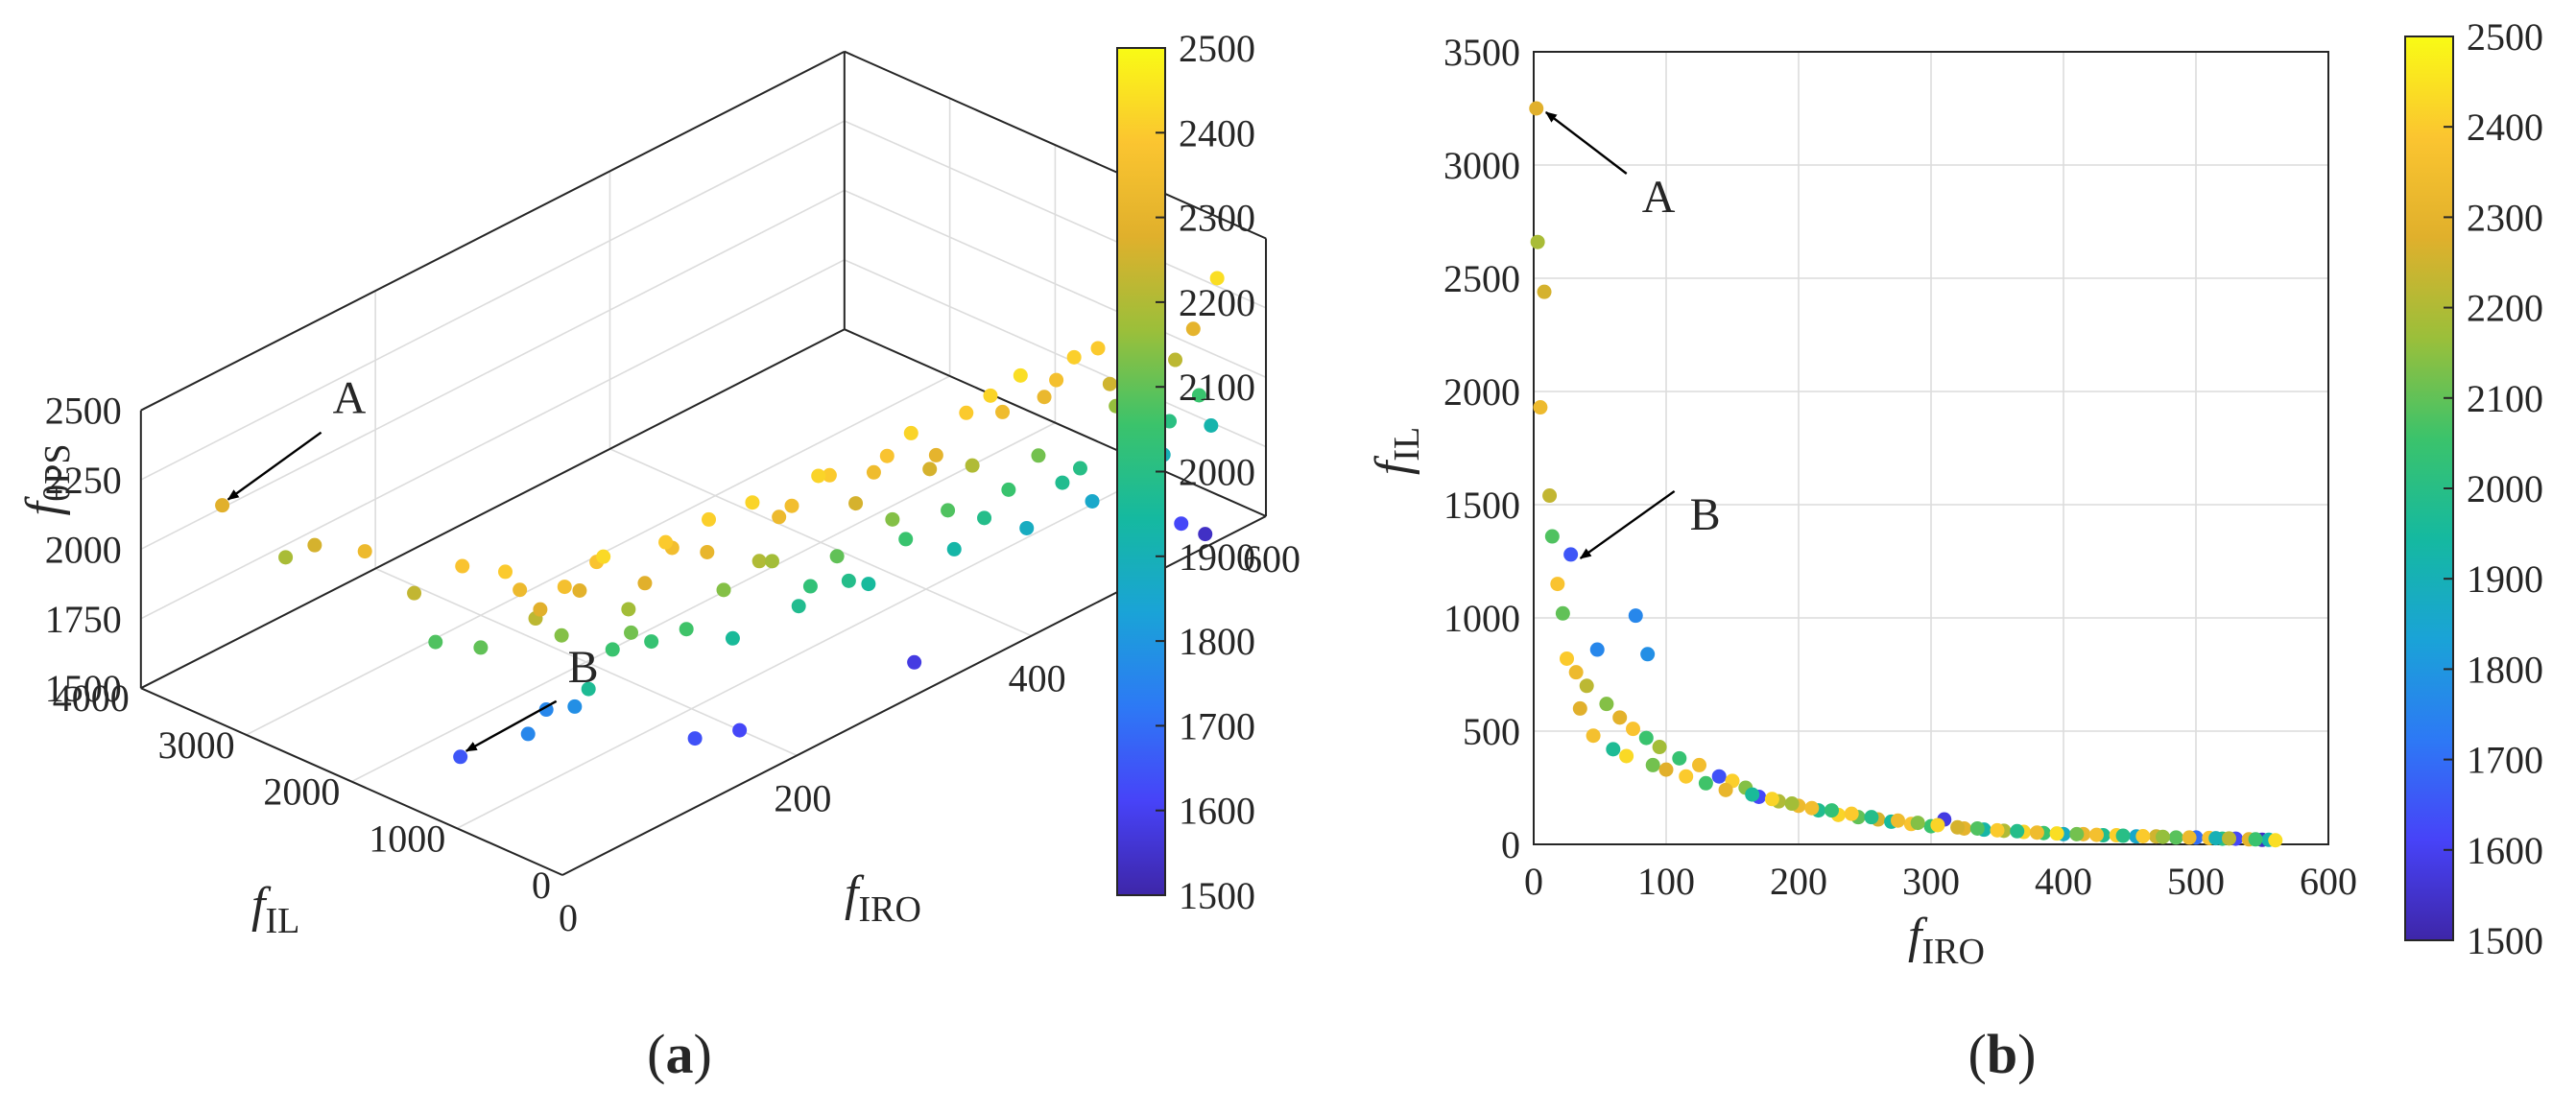 The image size is (2576, 1113). I want to click on colorbar-tick-label: 1800, so click(2505, 669).